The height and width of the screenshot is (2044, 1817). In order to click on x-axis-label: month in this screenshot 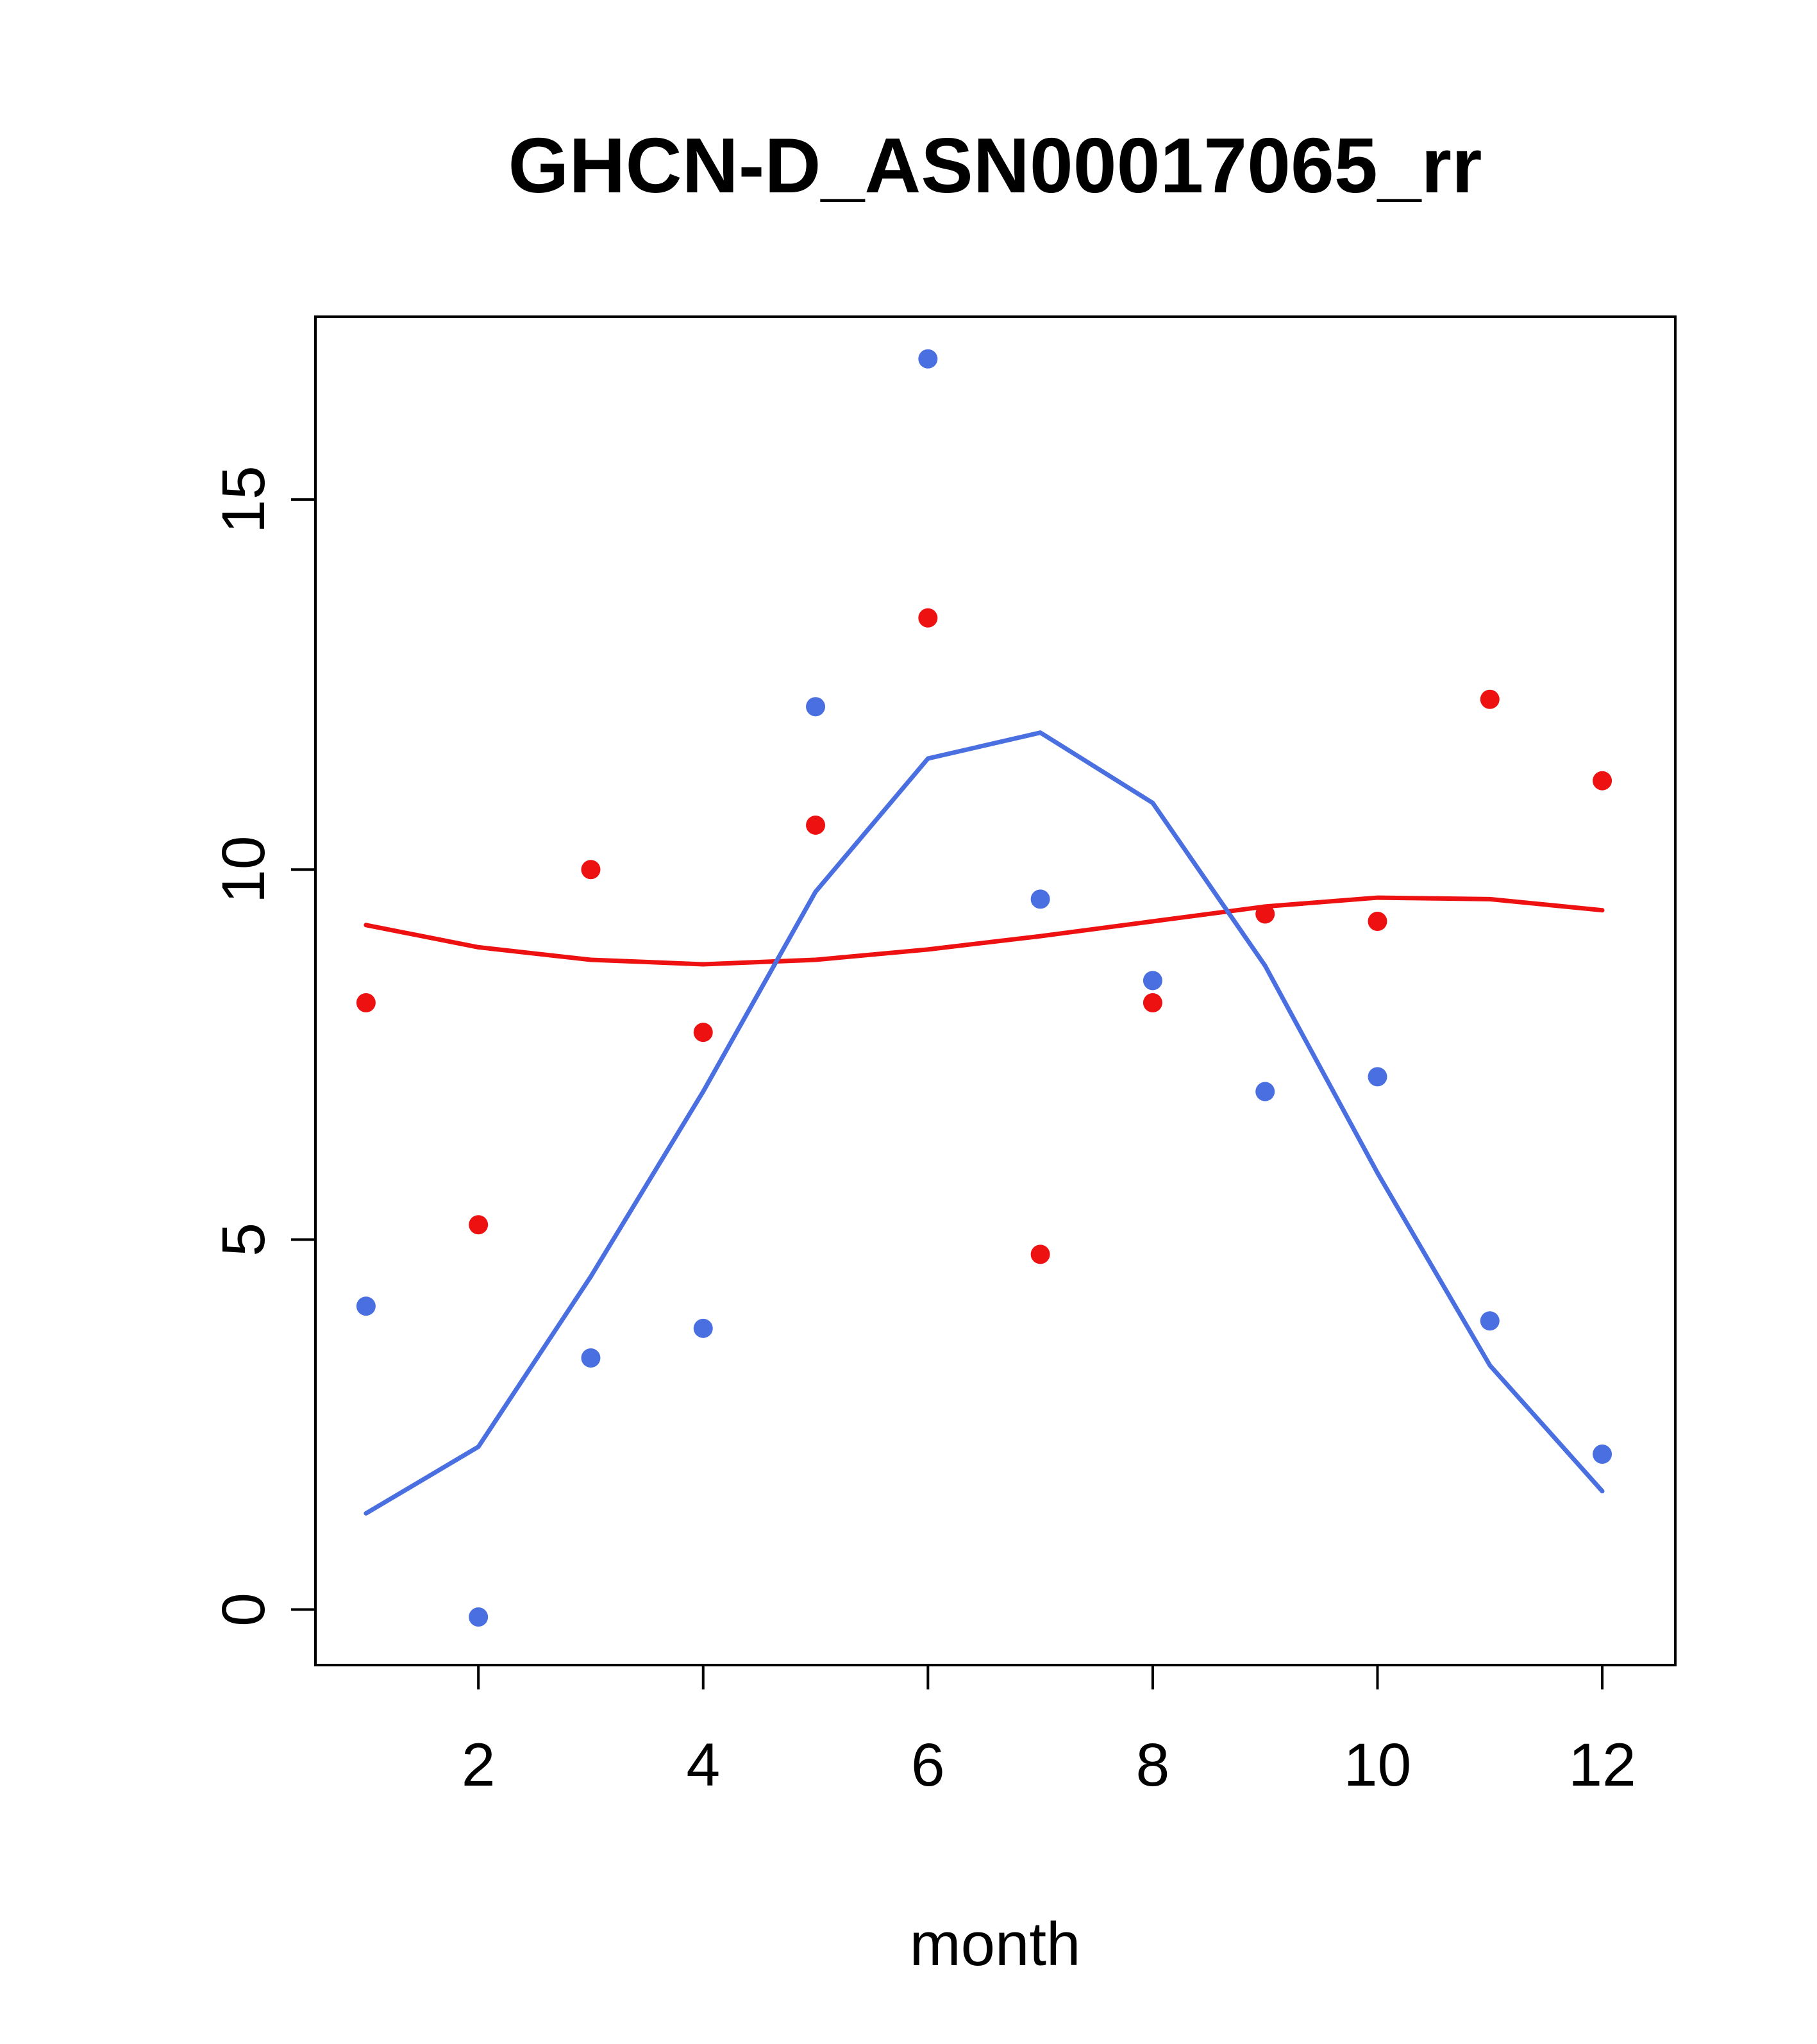, I will do `click(995, 1944)`.